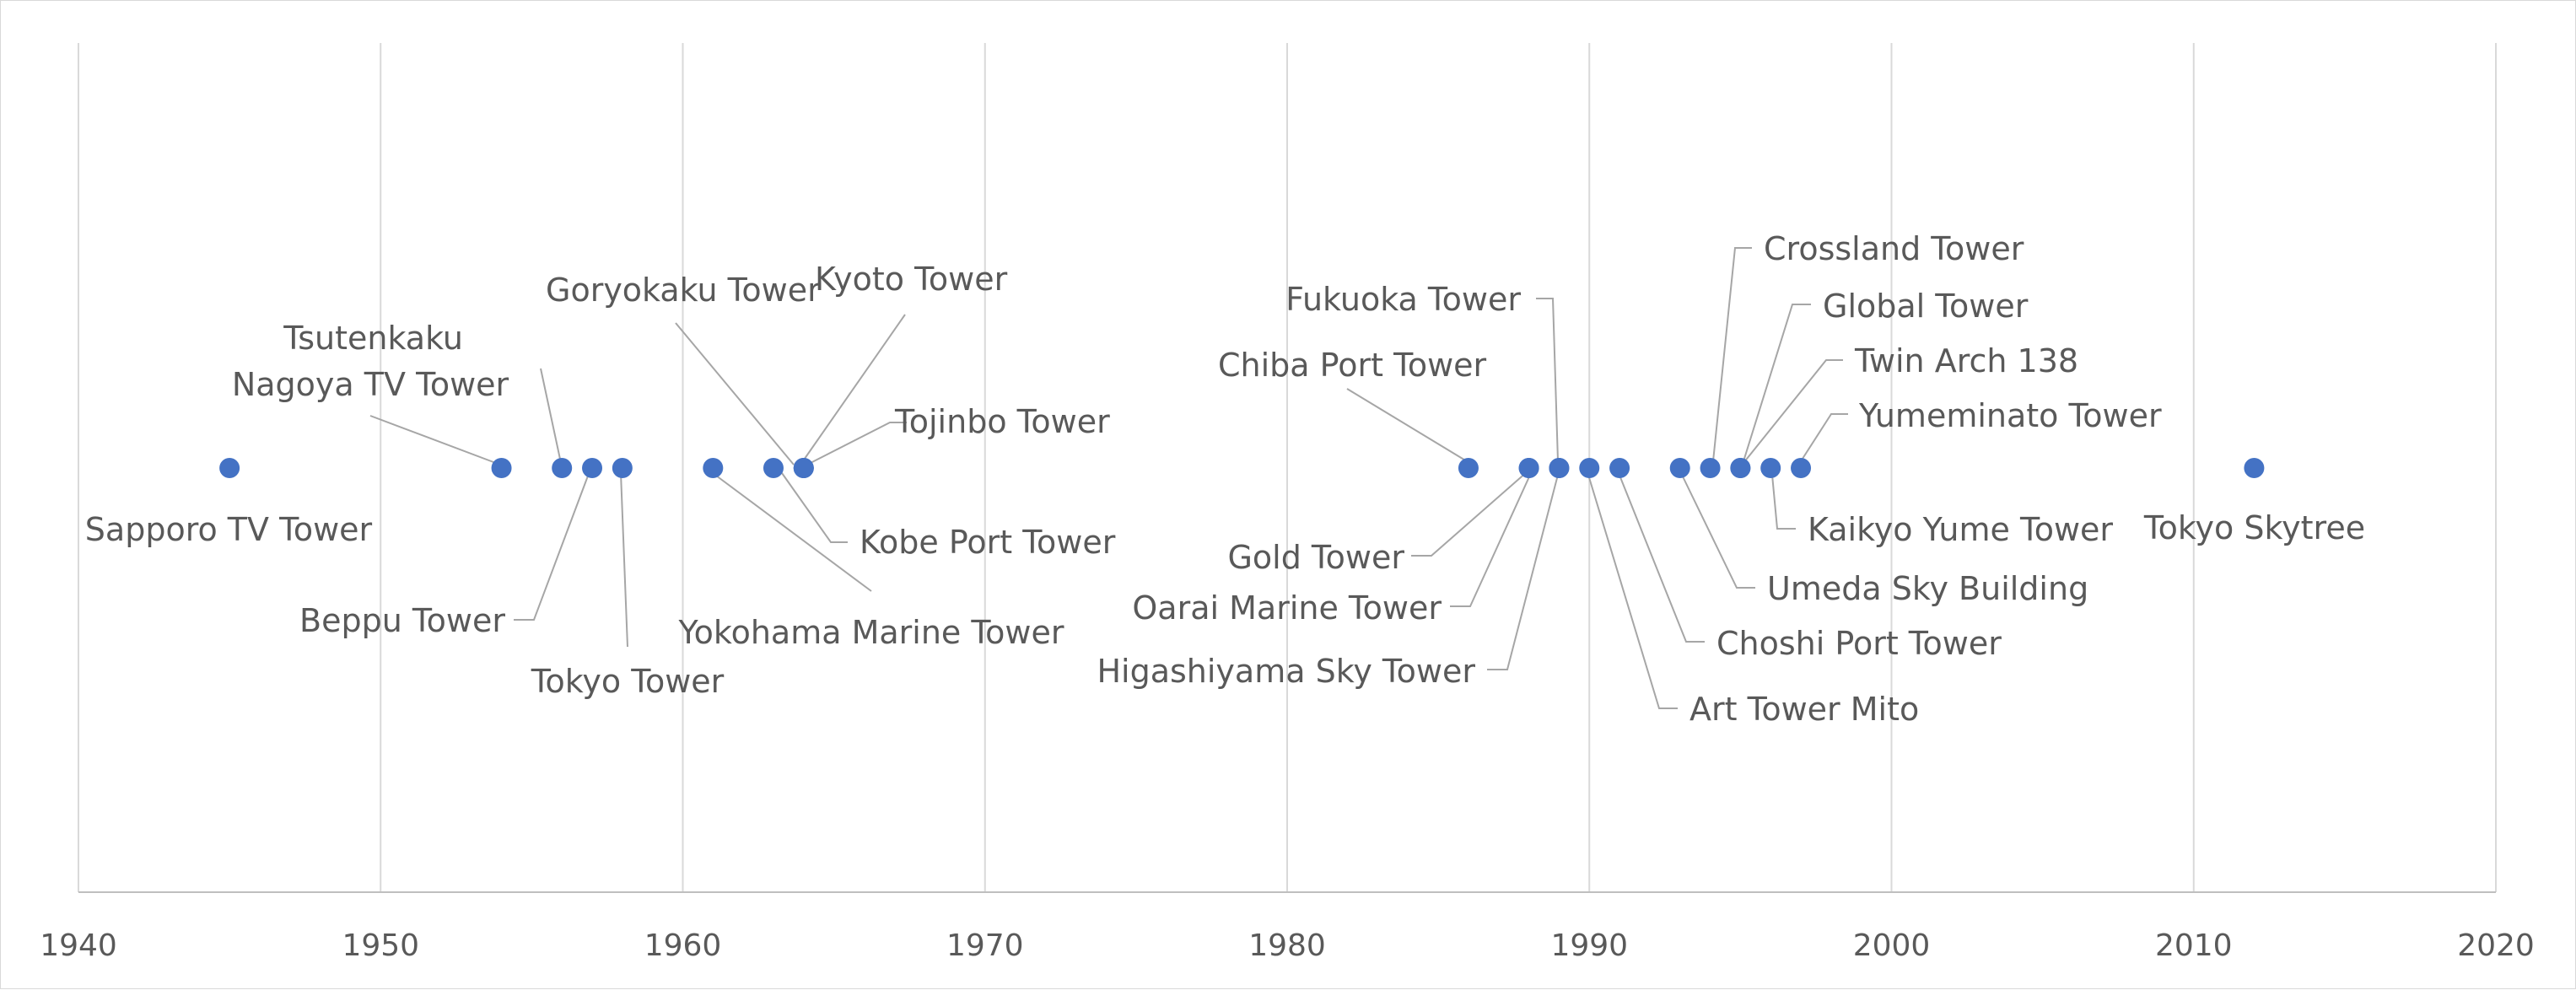 The width and height of the screenshot is (2576, 990). What do you see at coordinates (2496, 946) in the screenshot?
I see `x-tick-label: 2020` at bounding box center [2496, 946].